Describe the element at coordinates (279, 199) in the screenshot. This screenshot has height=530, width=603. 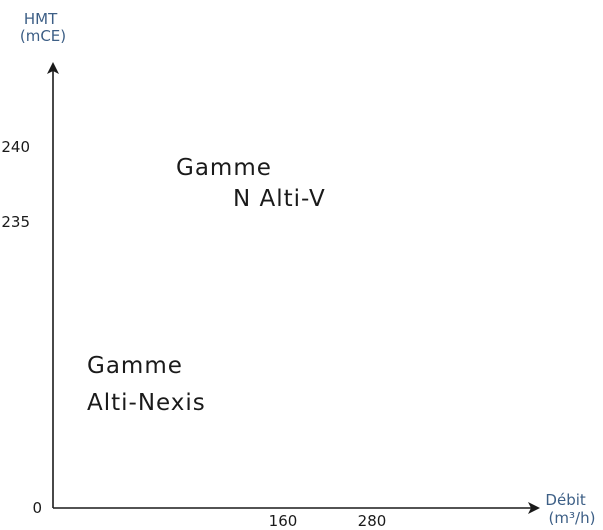
I see `region-label-n-alti-v-line-2: N Alti-V` at that location.